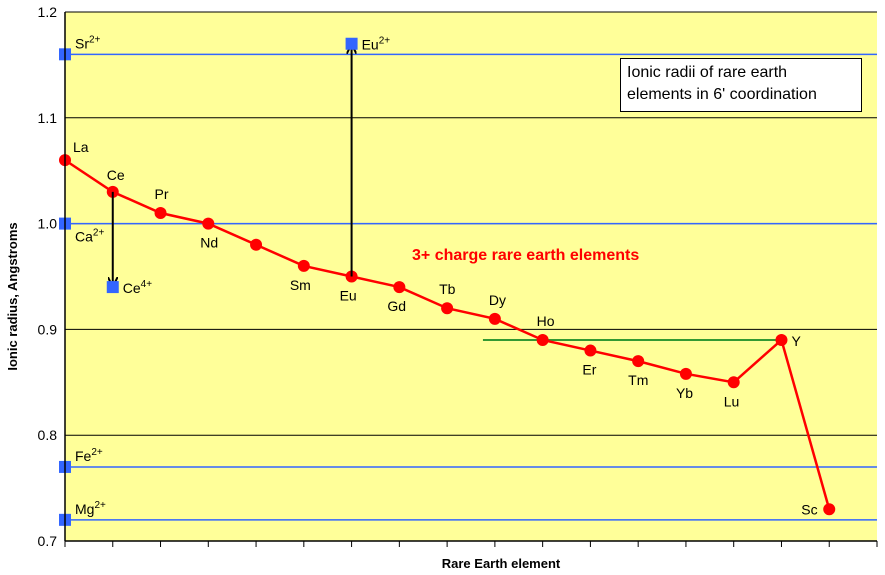 This screenshot has width=885, height=575. What do you see at coordinates (48, 118) in the screenshot?
I see `y-tick-label: 1.1` at bounding box center [48, 118].